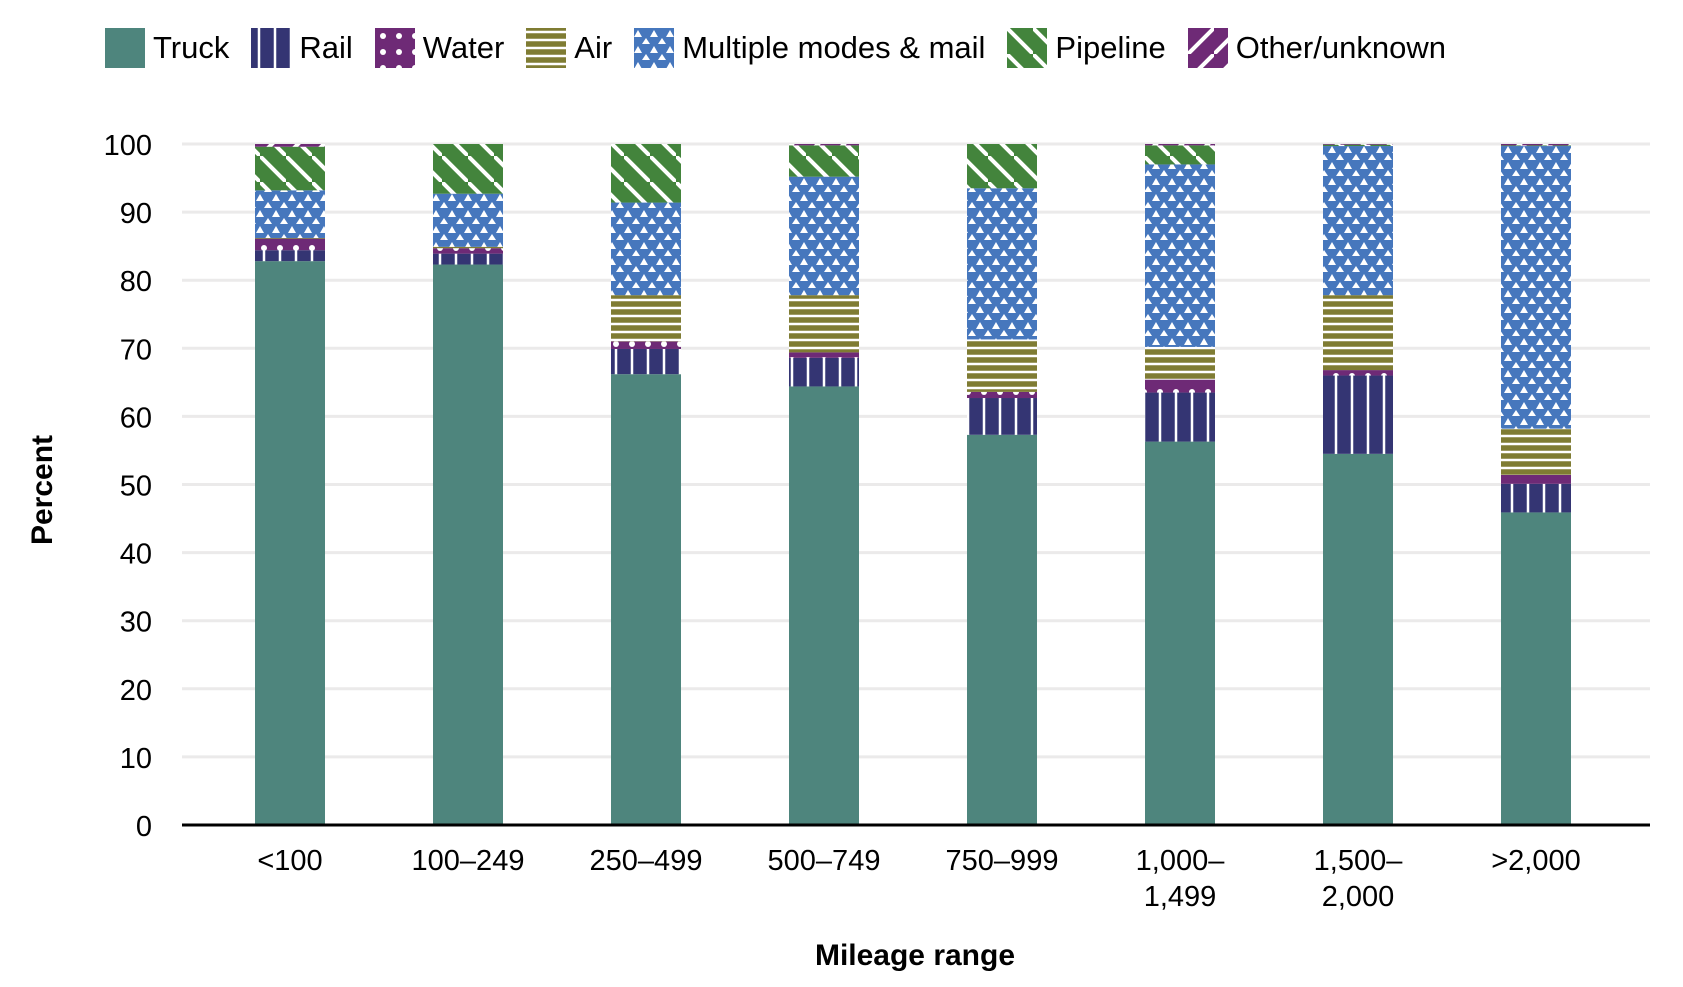 The height and width of the screenshot is (987, 1683). I want to click on x-tick-label: 750–999, so click(1002, 861).